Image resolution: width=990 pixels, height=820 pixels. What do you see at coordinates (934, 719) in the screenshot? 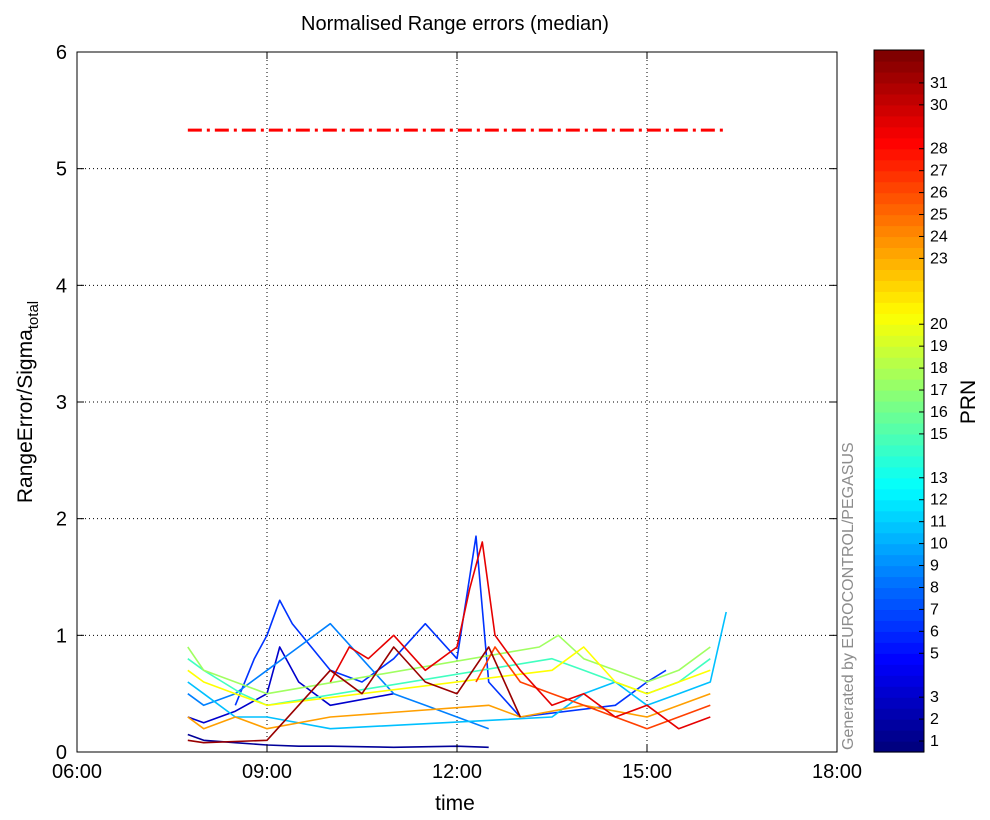
I see `colorbar-tick-label: 2` at bounding box center [934, 719].